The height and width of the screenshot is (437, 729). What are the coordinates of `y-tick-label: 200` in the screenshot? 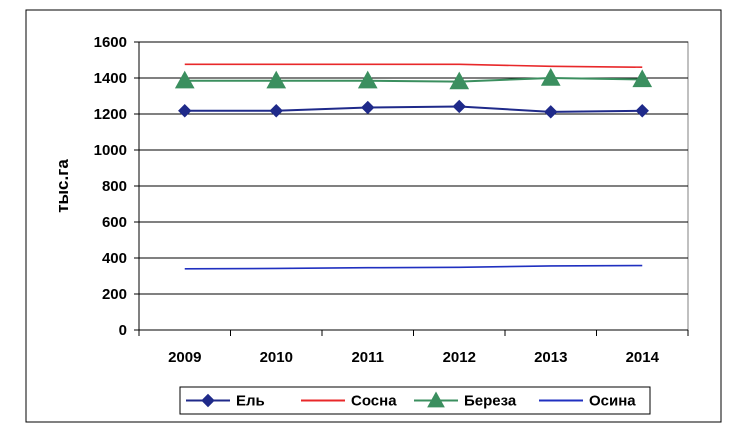 It's located at (114, 294).